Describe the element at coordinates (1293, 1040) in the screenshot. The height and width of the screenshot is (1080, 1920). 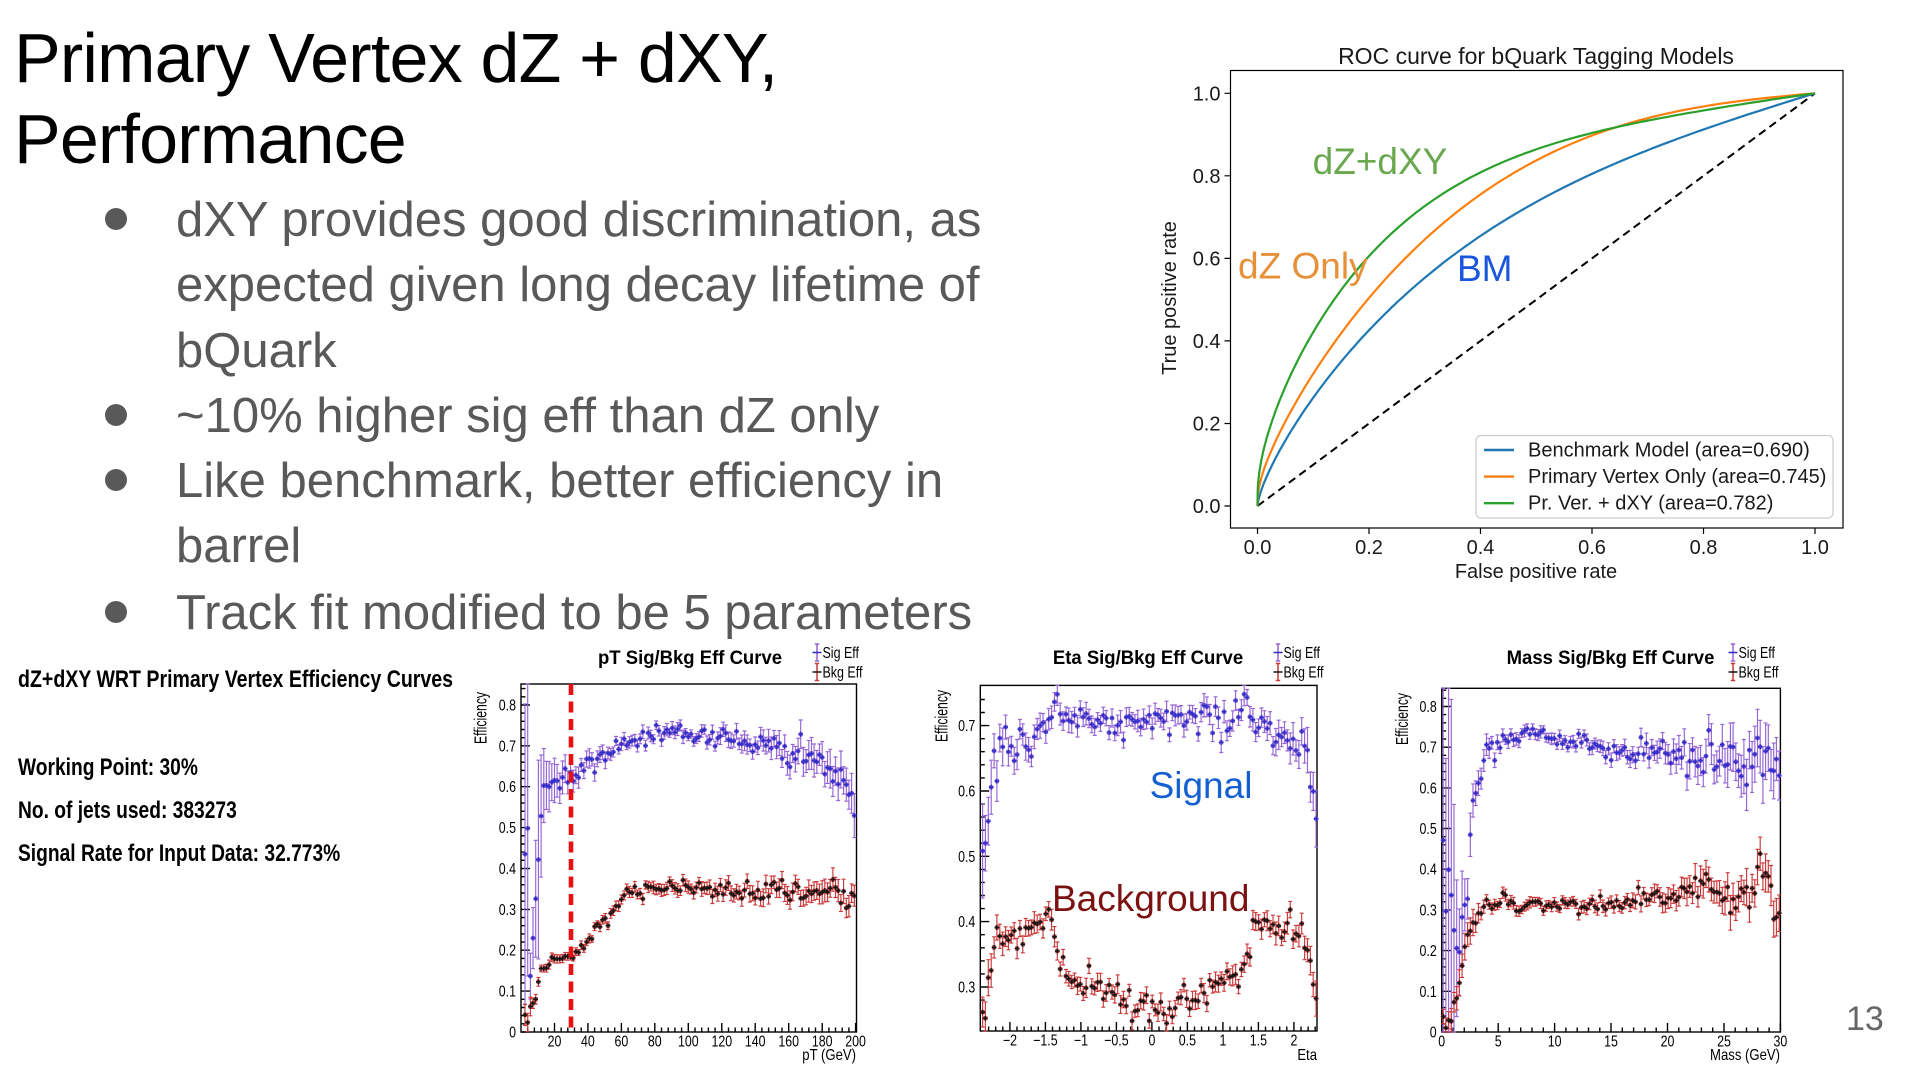
I see `svg-text: 2` at that location.